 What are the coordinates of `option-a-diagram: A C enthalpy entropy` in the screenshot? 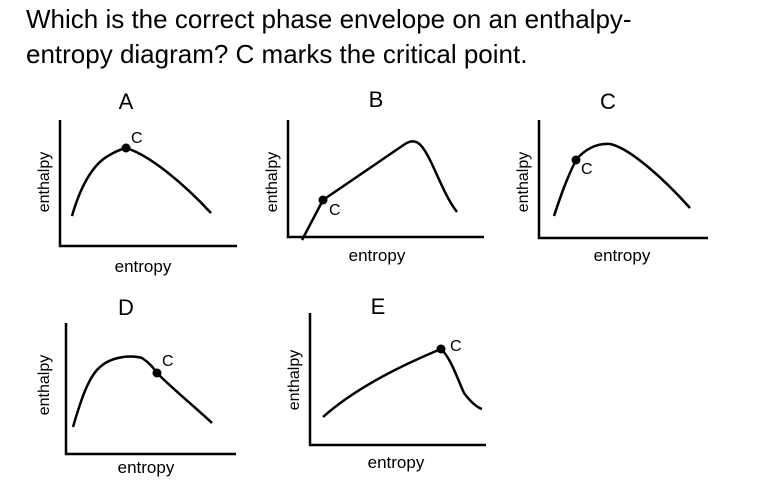 It's located at (136, 182).